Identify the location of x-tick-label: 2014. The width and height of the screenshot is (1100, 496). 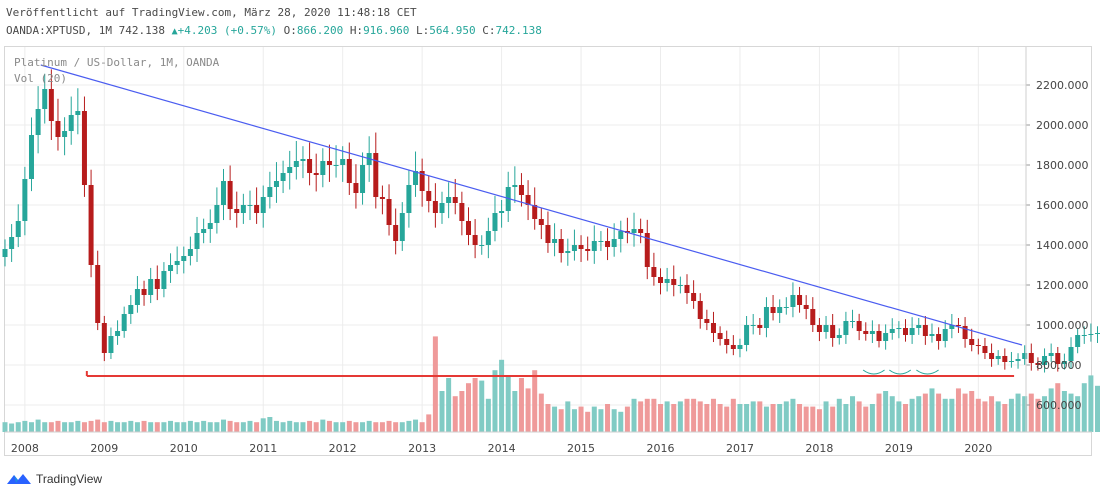
(502, 448).